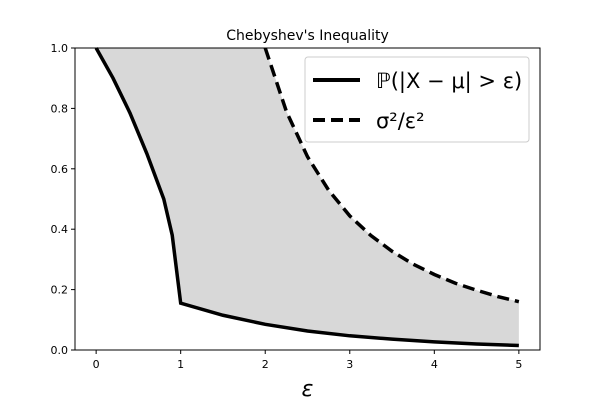 The width and height of the screenshot is (600, 404). Describe the element at coordinates (180, 364) in the screenshot. I see `x-tick-label: 1` at that location.